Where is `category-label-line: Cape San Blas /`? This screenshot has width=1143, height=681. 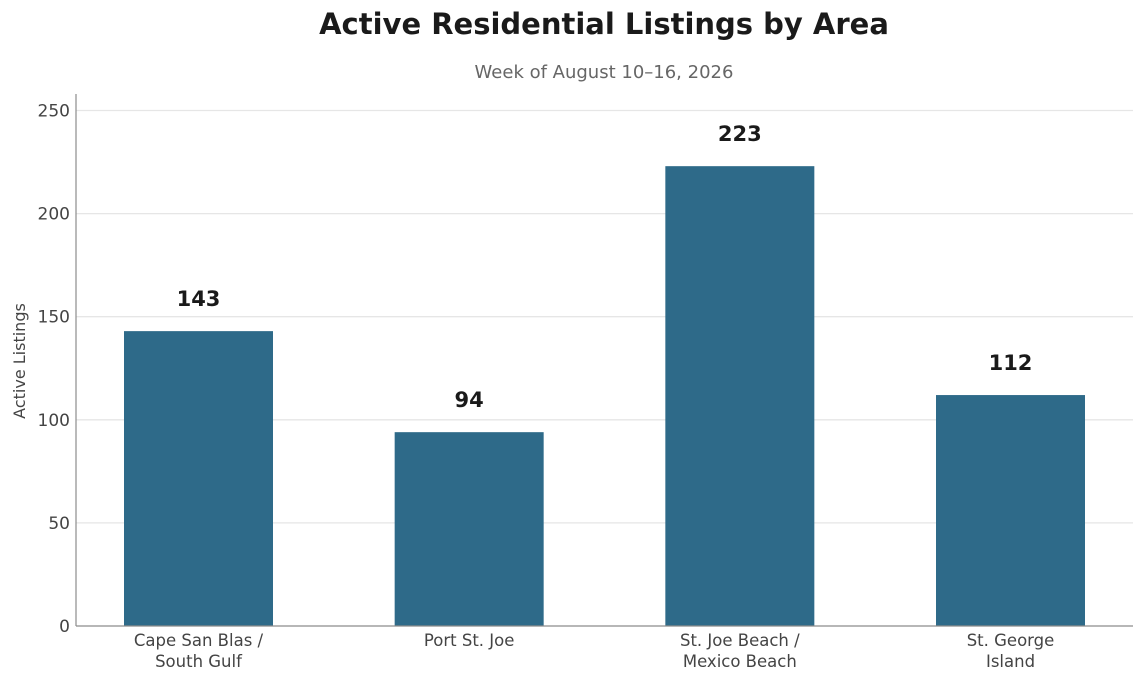 category-label-line: Cape San Blas / is located at coordinates (199, 640).